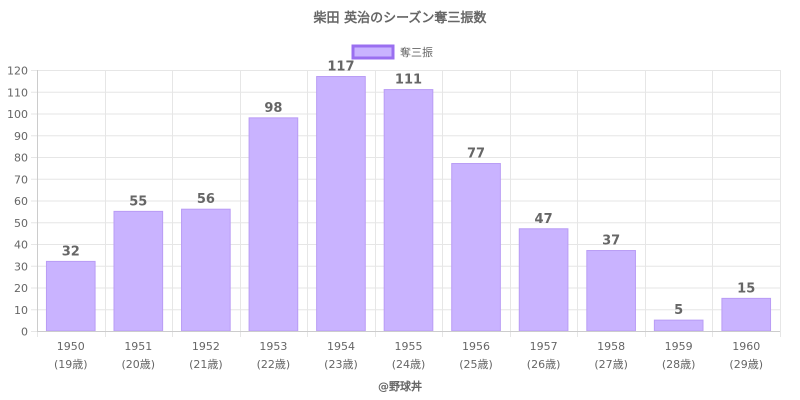 This screenshot has height=400, width=800. I want to click on data-label: 98, so click(273, 108).